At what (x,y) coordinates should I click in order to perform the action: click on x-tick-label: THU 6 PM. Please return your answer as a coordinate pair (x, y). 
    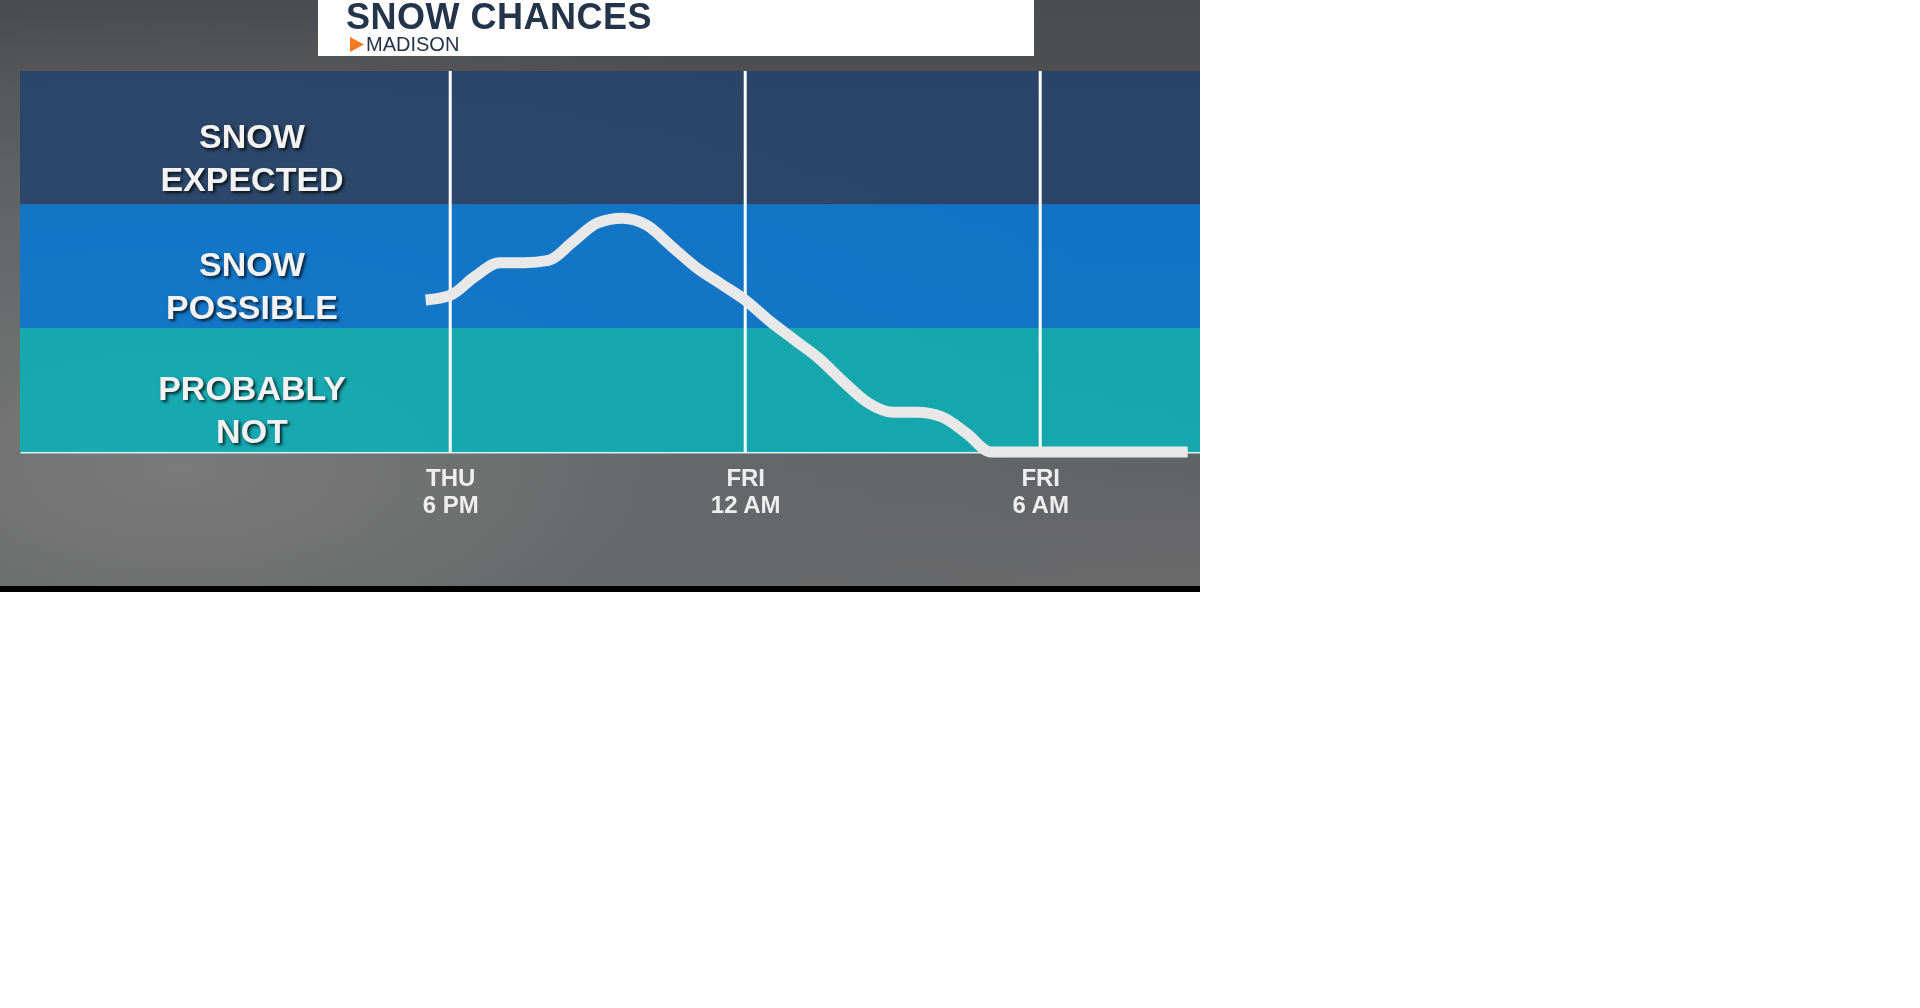
    Looking at the image, I should click on (450, 490).